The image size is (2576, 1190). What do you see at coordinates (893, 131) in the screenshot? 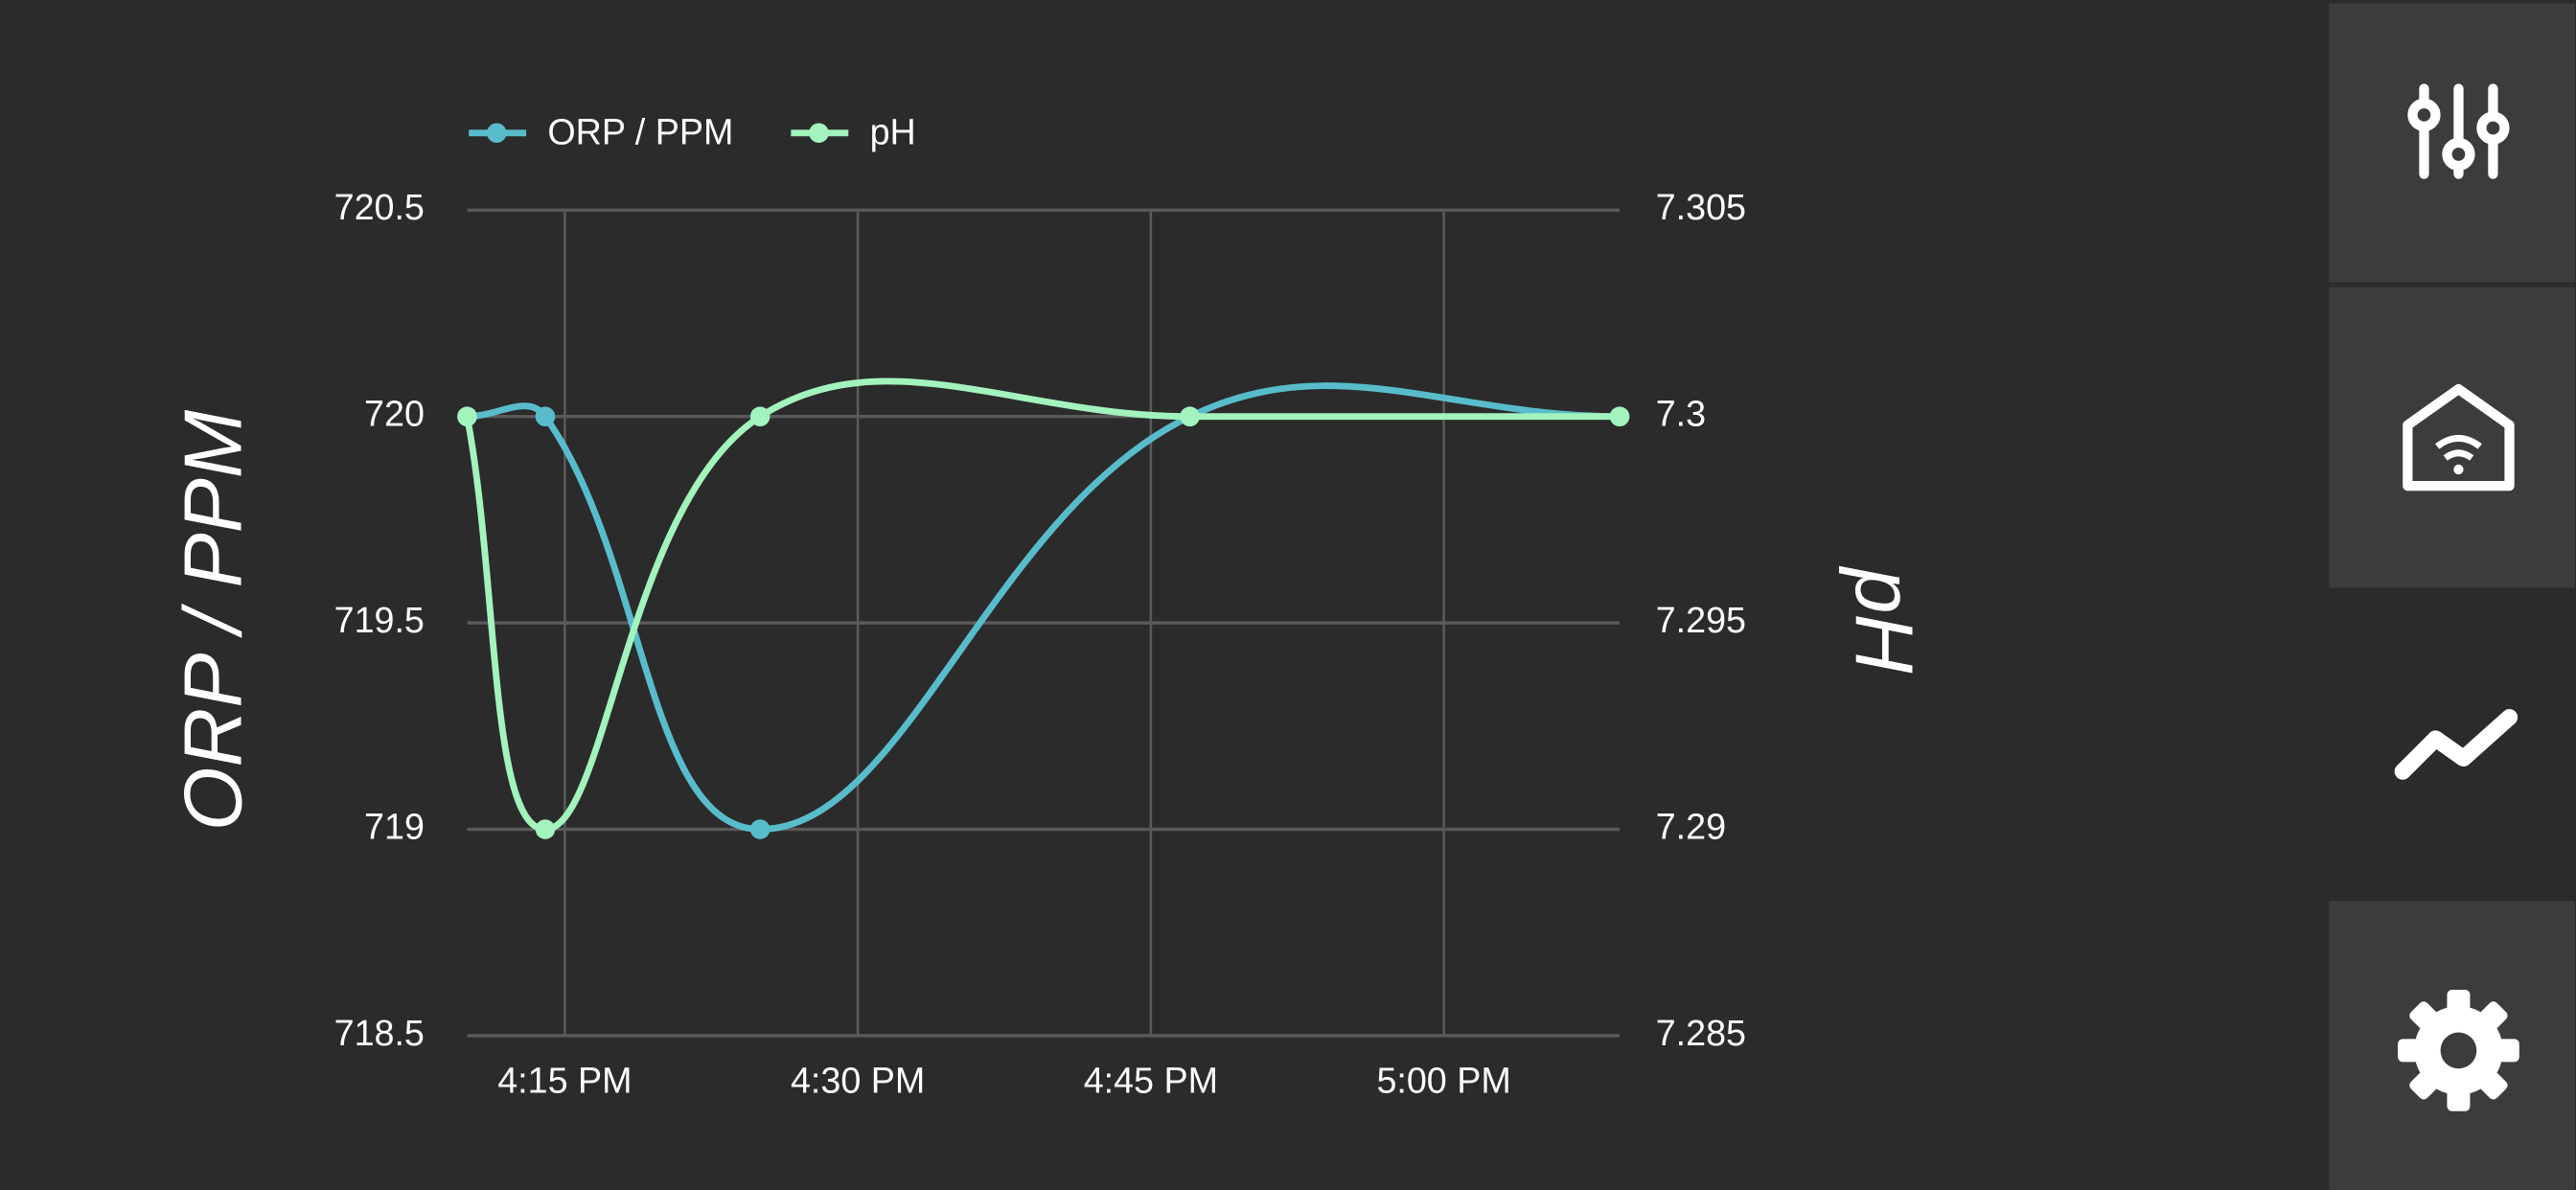
I see `legend-label: pH` at bounding box center [893, 131].